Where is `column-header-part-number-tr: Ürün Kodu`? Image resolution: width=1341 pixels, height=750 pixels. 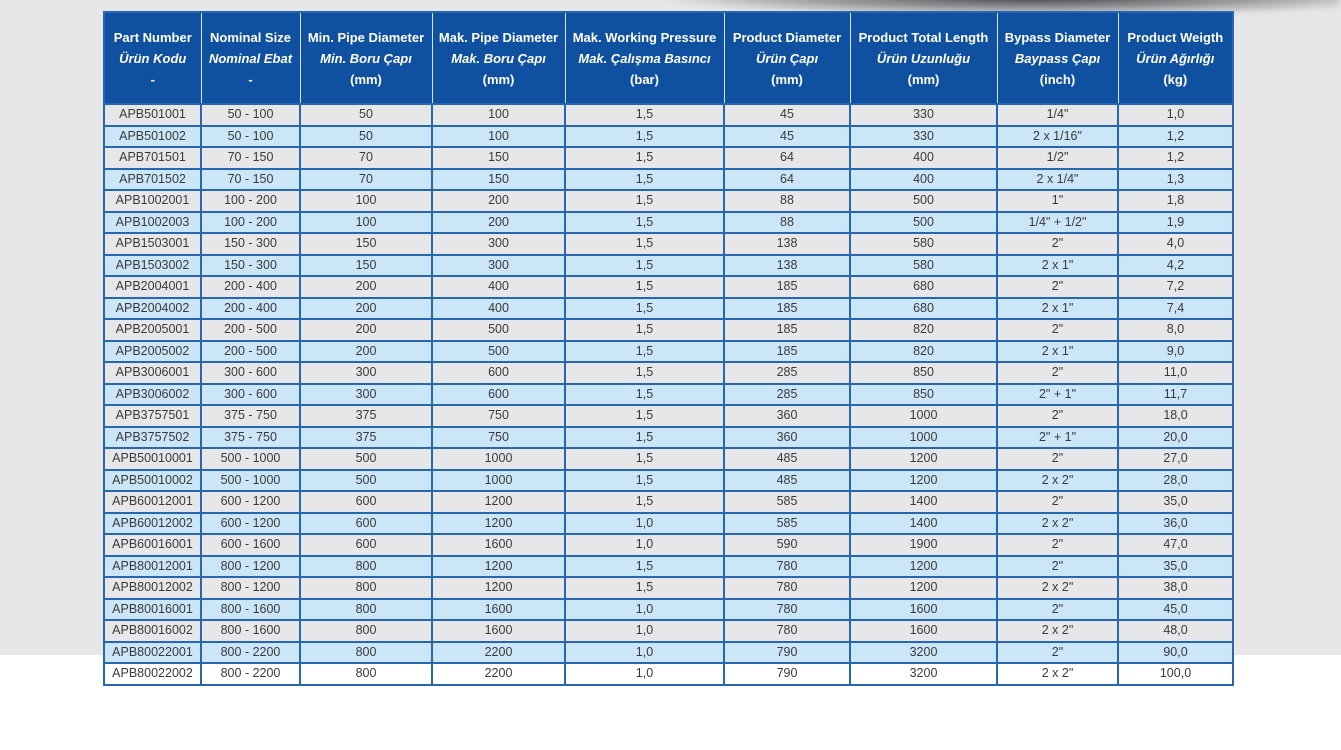
column-header-part-number-tr: Ürün Kodu is located at coordinates (153, 58).